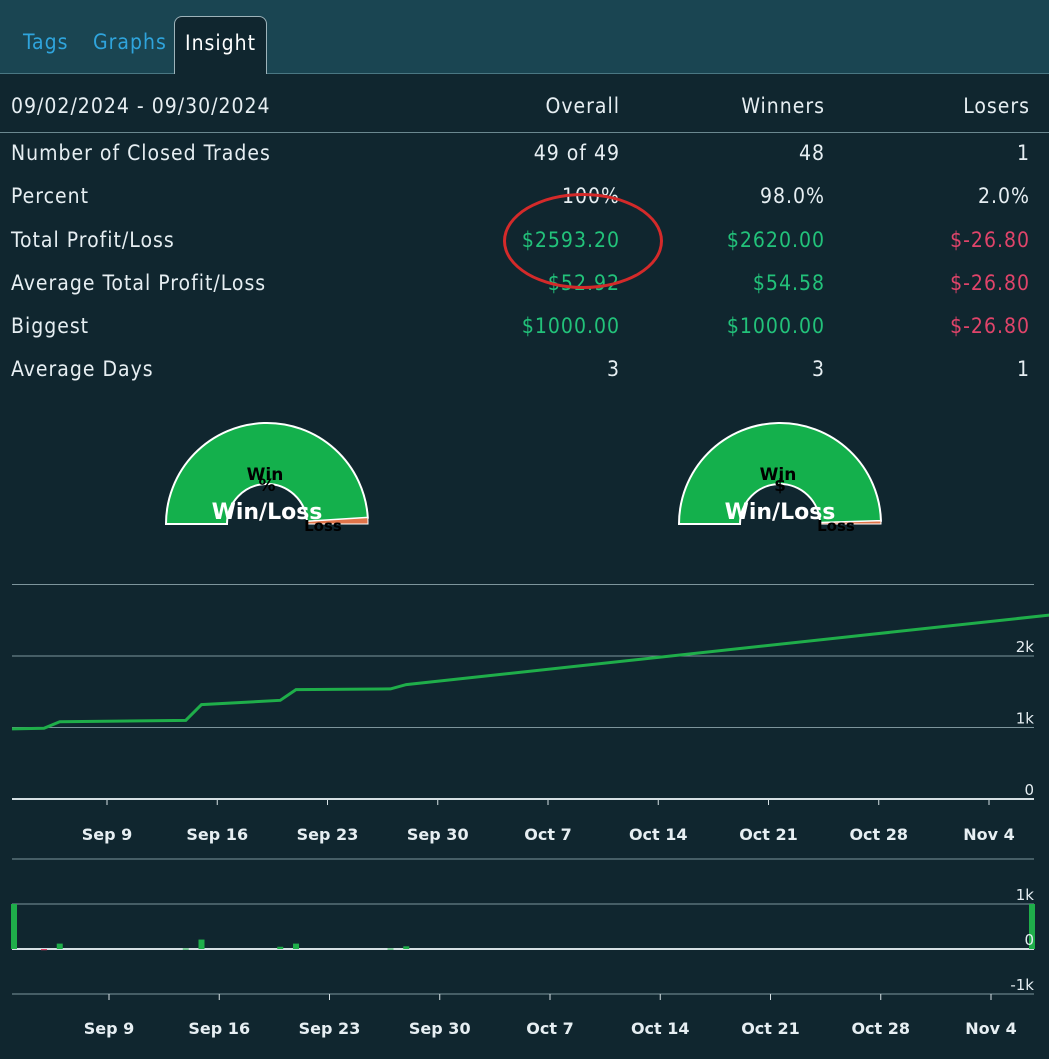  I want to click on tab-bar: Tags Graphs Insight, so click(524, 37).